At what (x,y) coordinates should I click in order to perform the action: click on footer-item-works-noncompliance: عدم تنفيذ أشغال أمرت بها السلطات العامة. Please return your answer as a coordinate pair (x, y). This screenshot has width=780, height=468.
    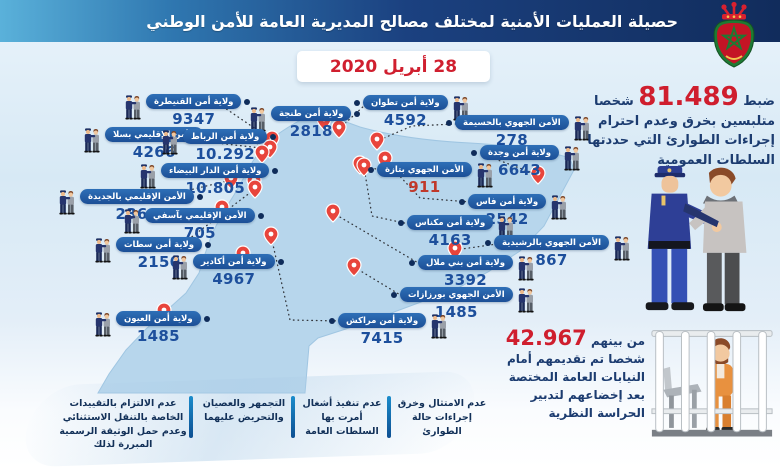
    Looking at the image, I should click on (342, 417).